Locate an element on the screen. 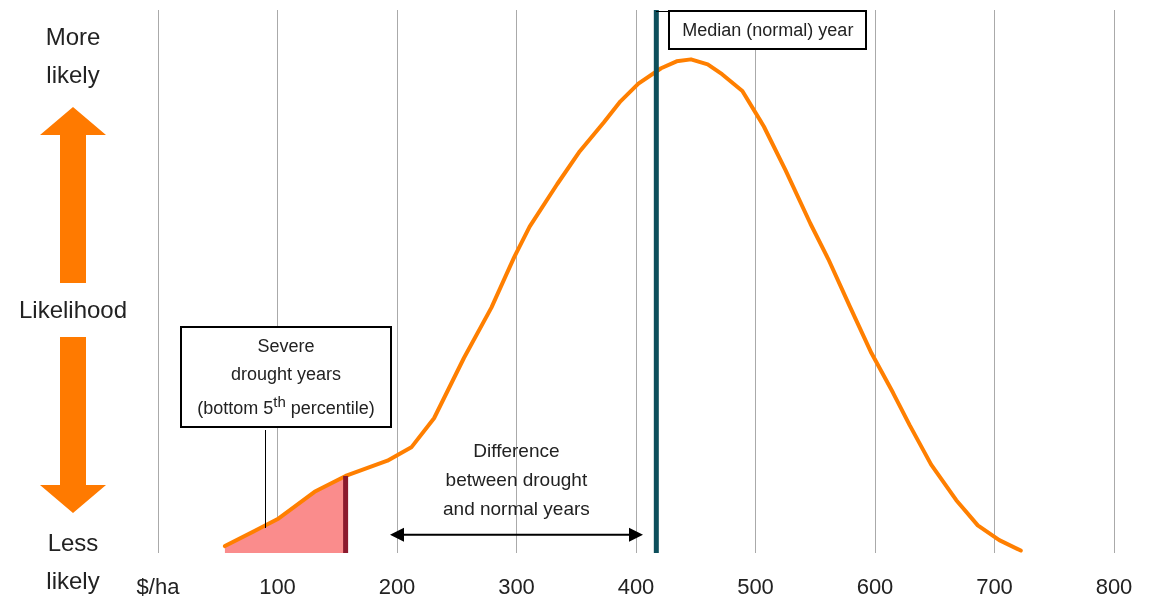 Image resolution: width=1153 pixels, height=610 pixels. x-tick-label: 300 is located at coordinates (516, 586).